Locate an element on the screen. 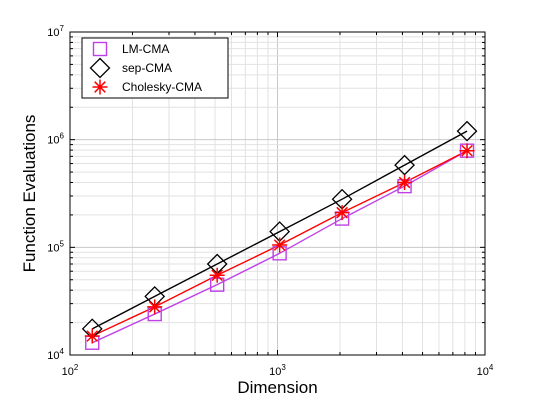  x-axis-label: Dimension is located at coordinates (277, 387).